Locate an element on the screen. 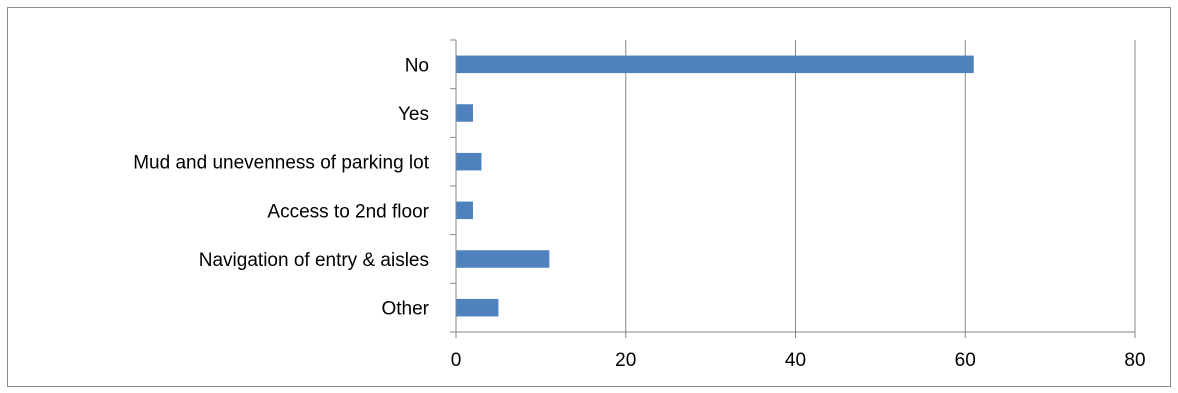 Image resolution: width=1178 pixels, height=393 pixels. x-tick-label: 60 is located at coordinates (965, 360).